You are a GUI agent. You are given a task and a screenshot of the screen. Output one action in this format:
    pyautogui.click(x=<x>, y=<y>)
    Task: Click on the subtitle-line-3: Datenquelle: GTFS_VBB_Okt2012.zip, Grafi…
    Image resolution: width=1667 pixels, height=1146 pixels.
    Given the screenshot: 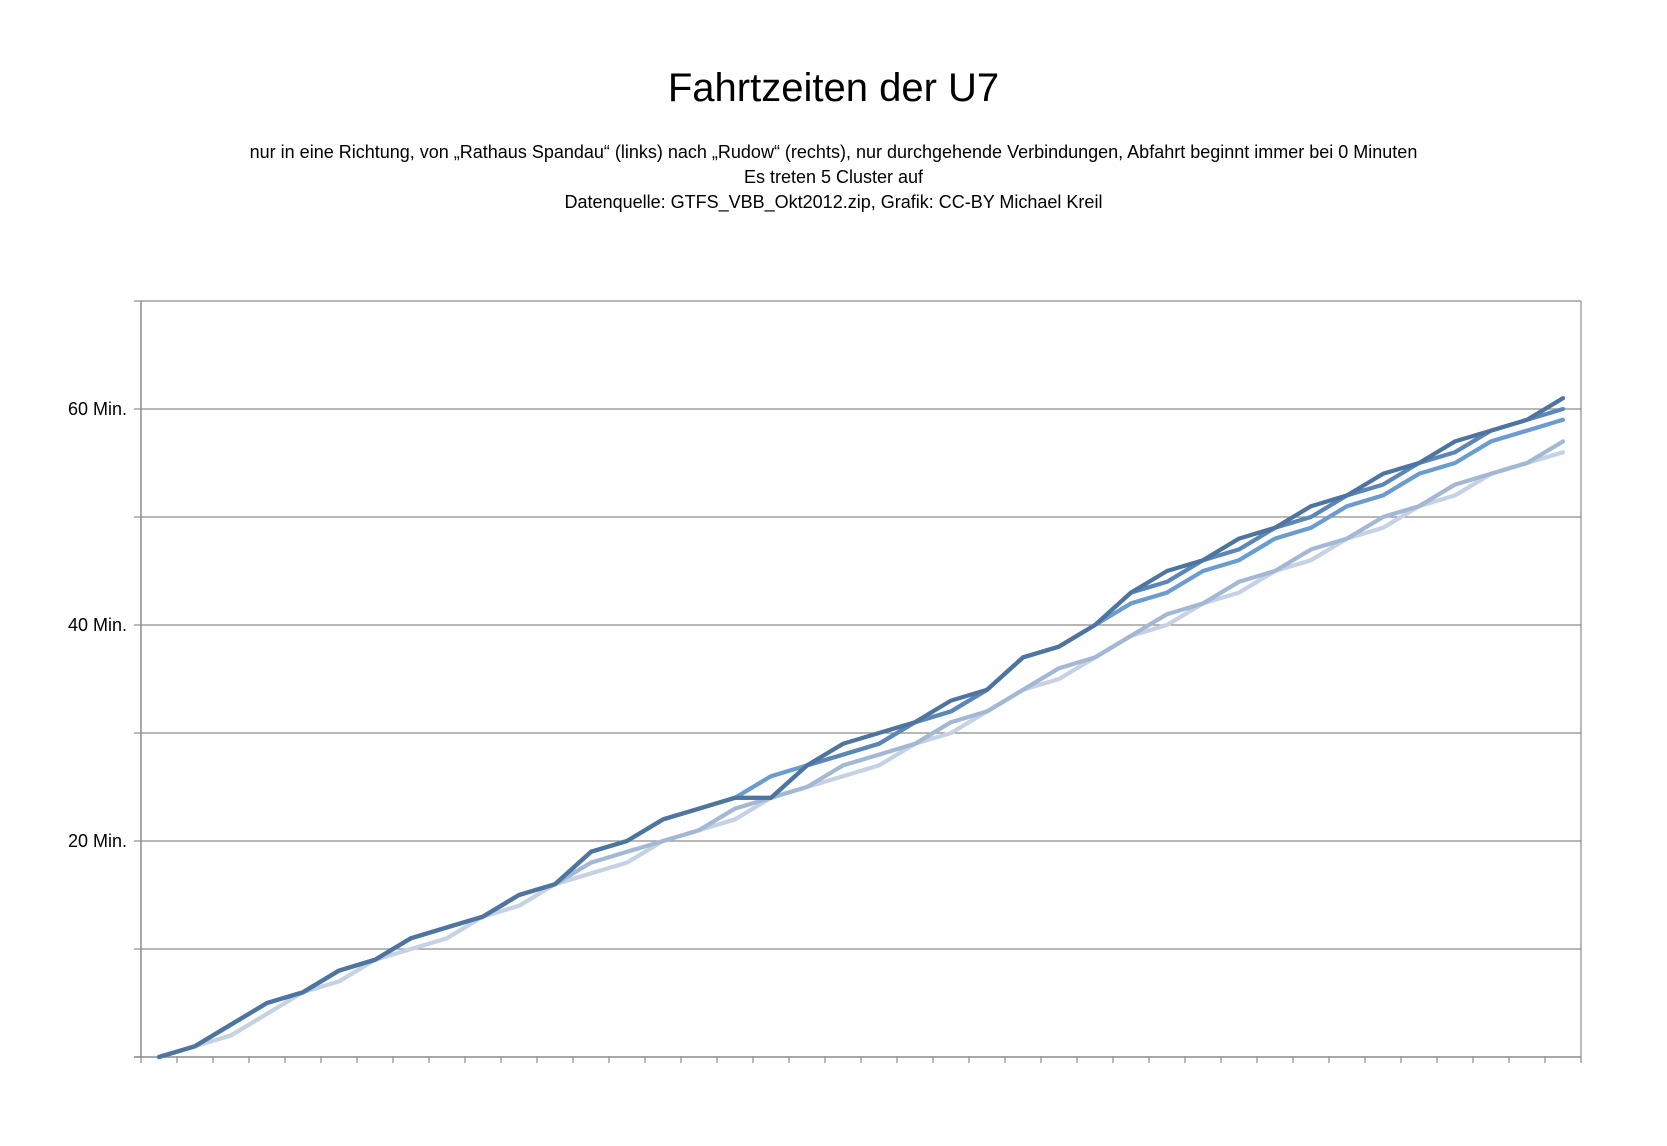 What is the action you would take?
    pyautogui.click(x=833, y=202)
    